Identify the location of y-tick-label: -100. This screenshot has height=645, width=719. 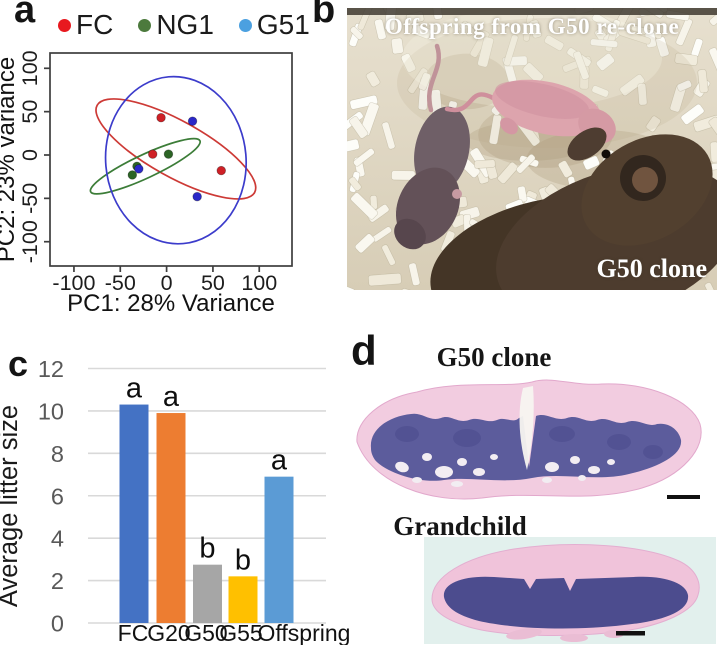
(30, 241).